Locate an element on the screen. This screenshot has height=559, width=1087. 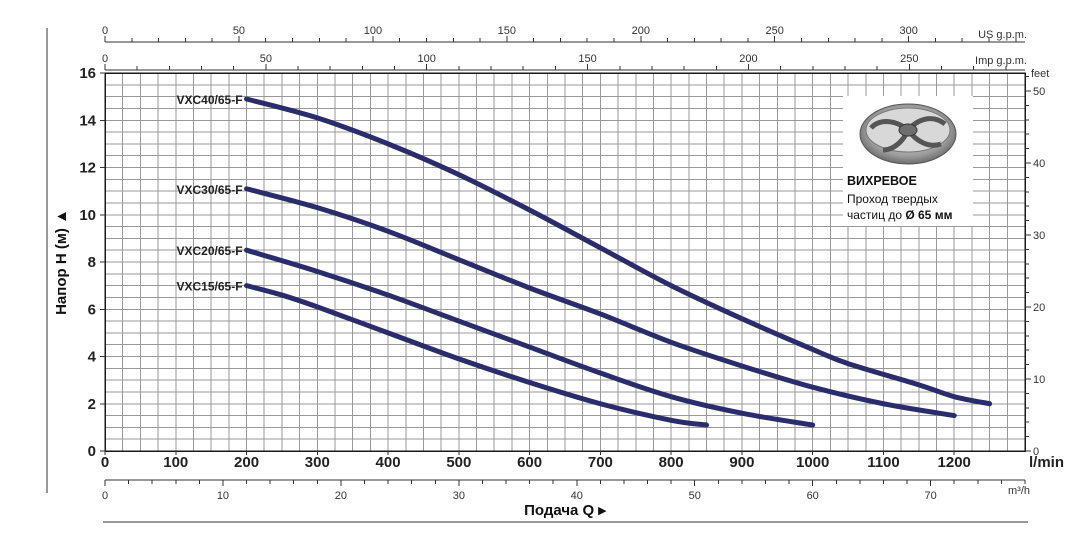
us-gpm-axis-label: 200 is located at coordinates (641, 31).